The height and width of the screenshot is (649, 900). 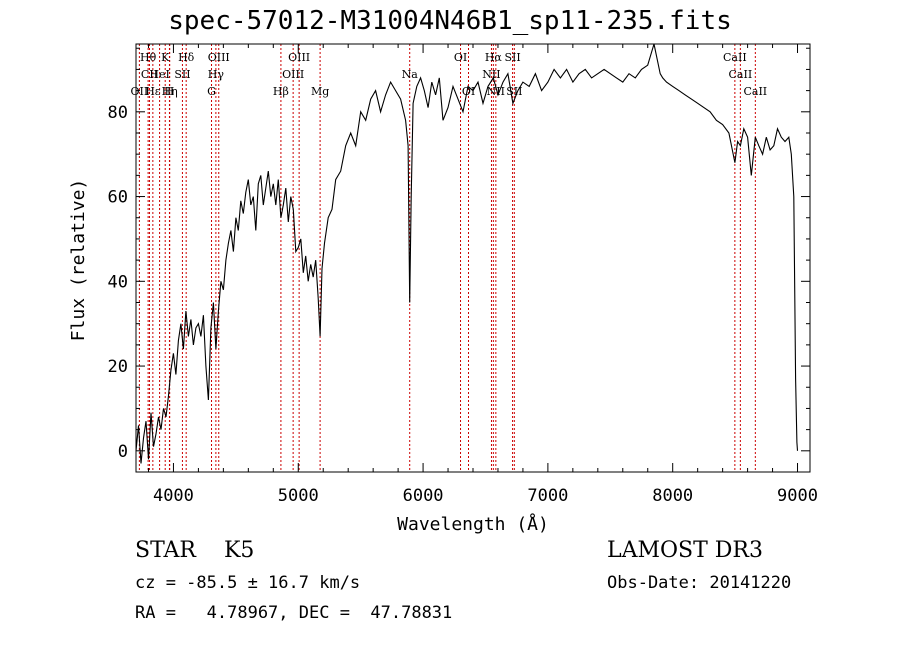 What do you see at coordinates (153, 91) in the screenshot?
I see `line-marker-label-3: Hε` at bounding box center [153, 91].